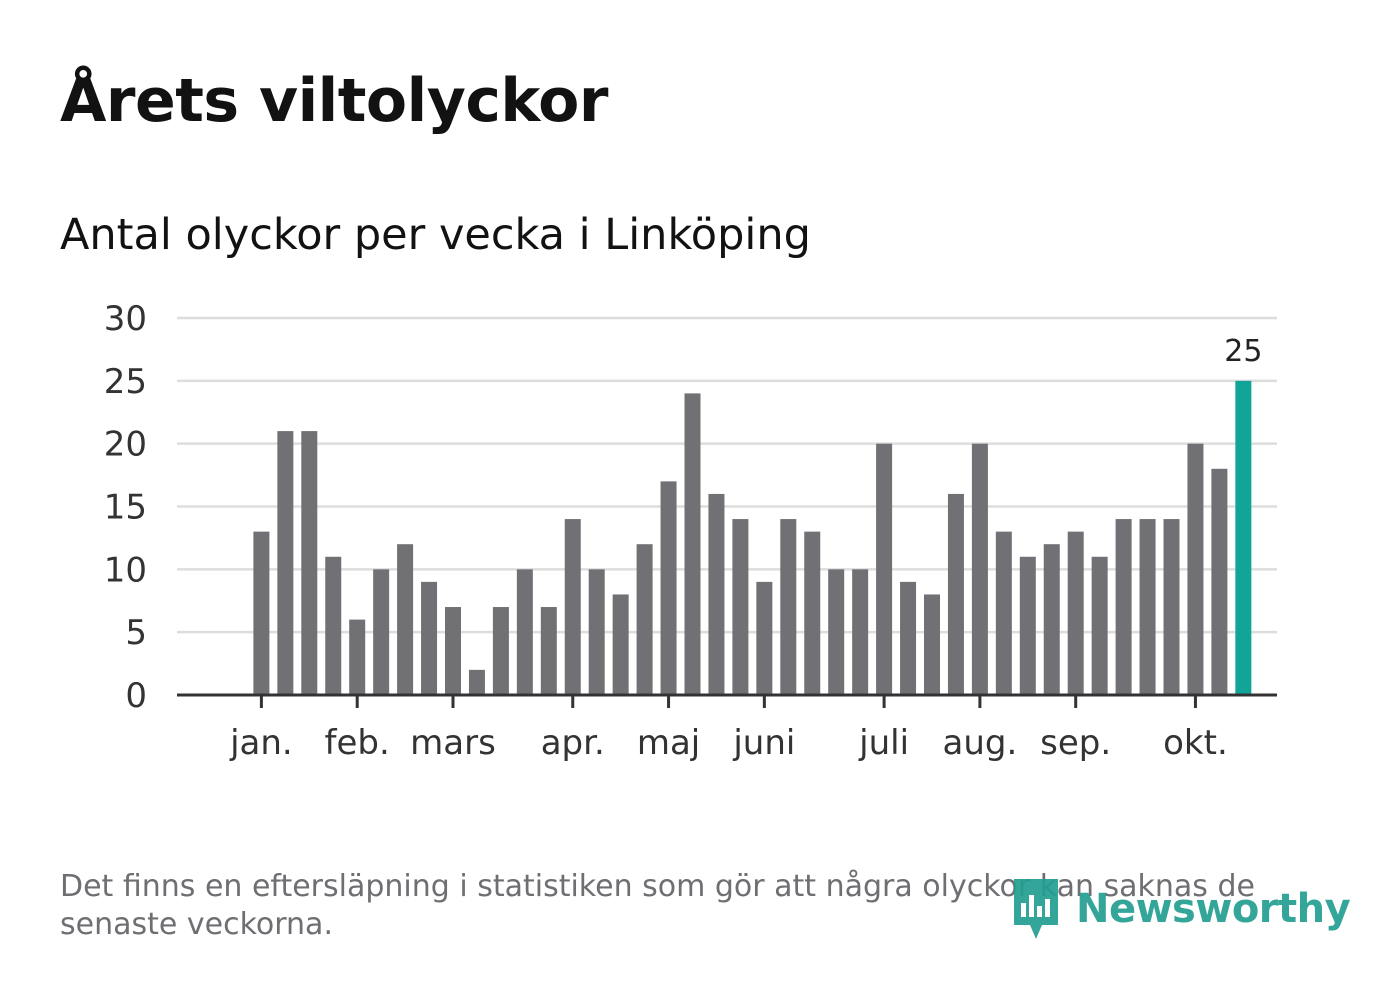 The width and height of the screenshot is (1382, 999). I want to click on month-label: aug., so click(980, 743).